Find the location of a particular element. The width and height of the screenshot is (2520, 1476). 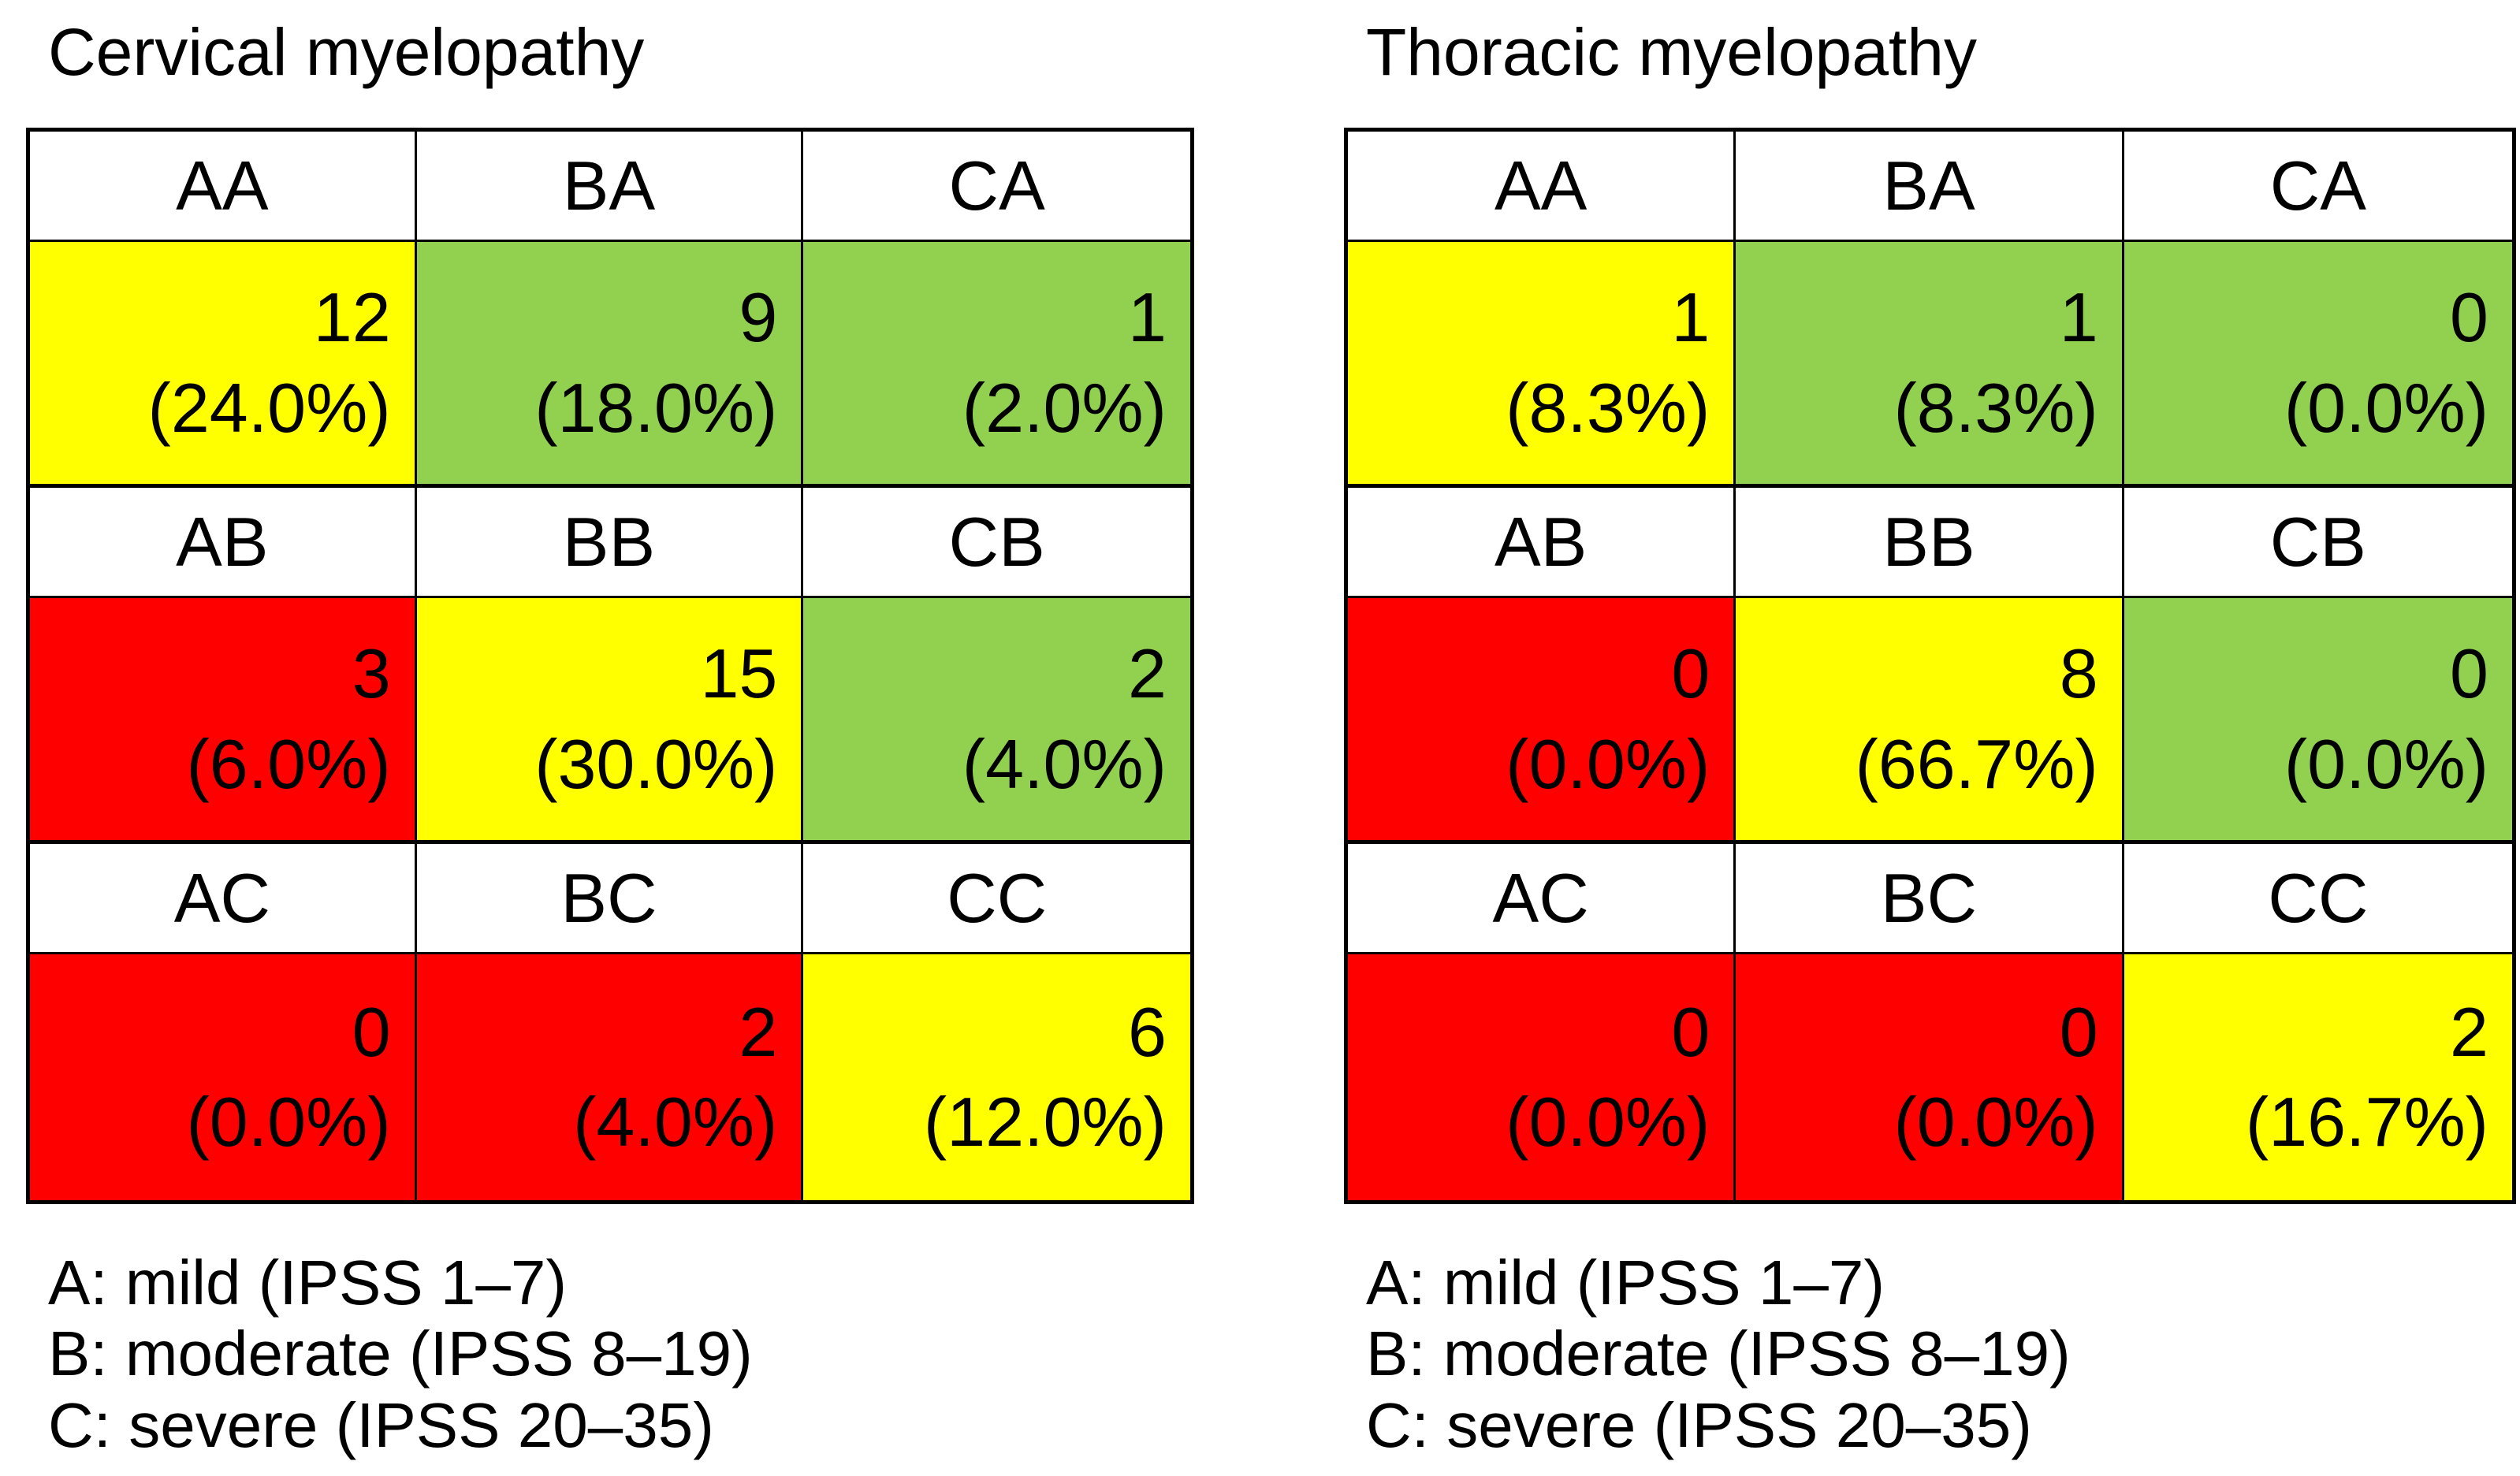

cell-count: 6 is located at coordinates (1147, 1032).